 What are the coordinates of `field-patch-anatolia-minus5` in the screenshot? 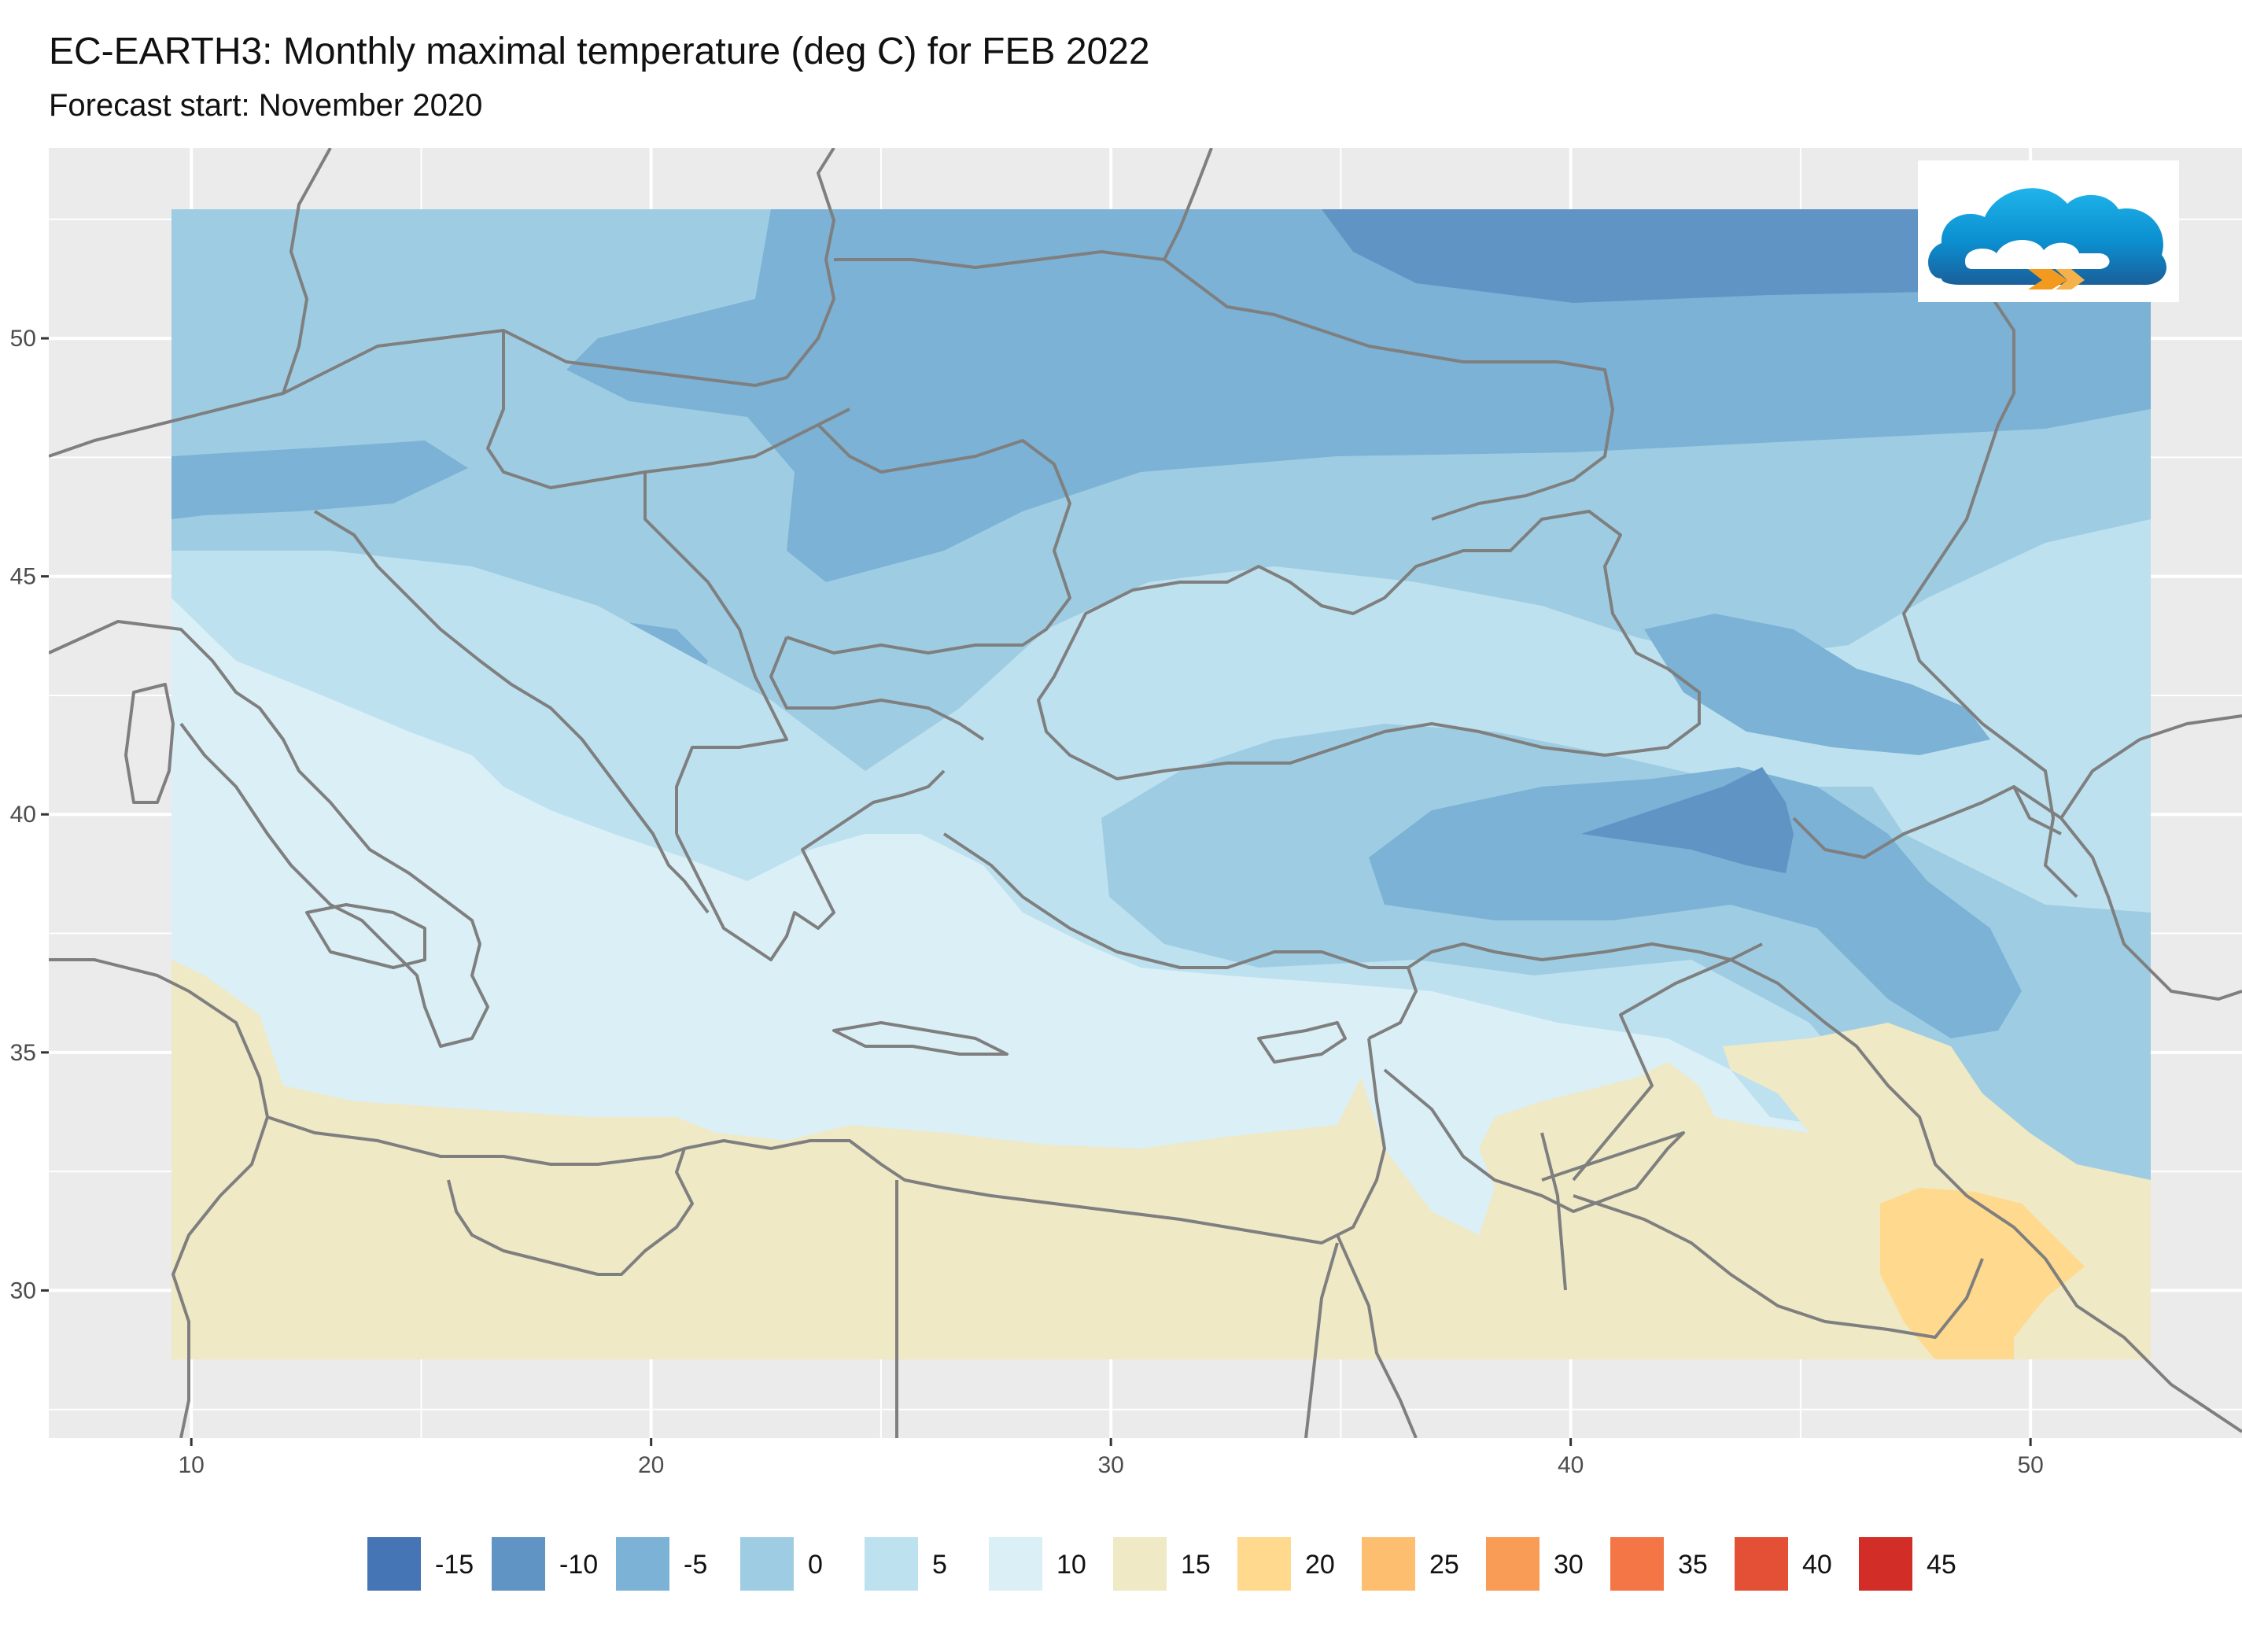 It's located at (1695, 902).